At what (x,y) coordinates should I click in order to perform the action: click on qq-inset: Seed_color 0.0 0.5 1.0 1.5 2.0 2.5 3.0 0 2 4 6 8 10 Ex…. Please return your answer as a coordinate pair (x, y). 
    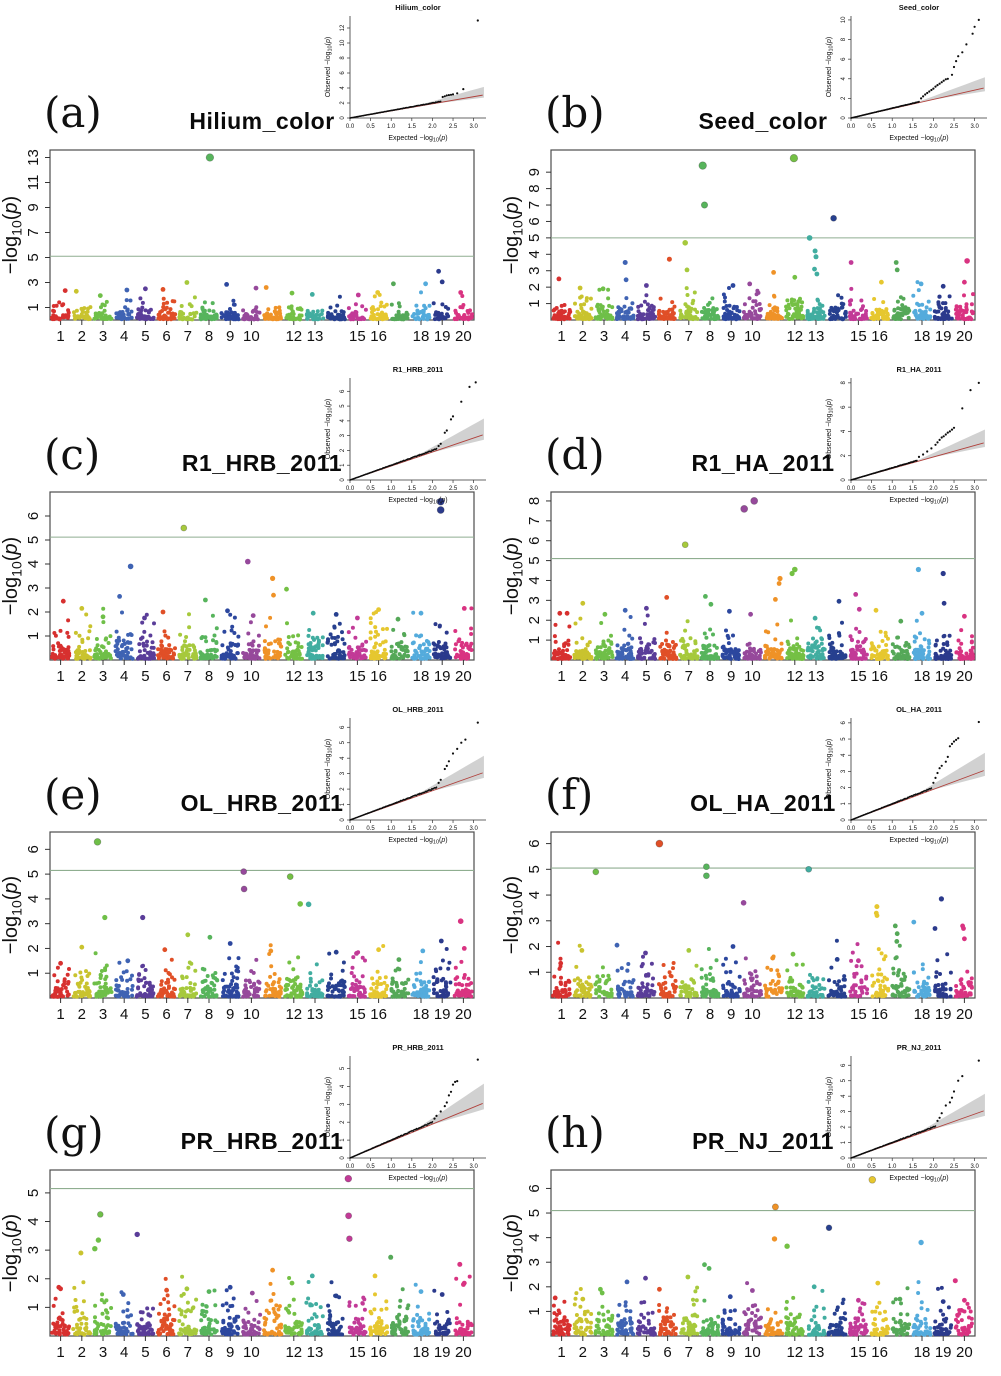
    Looking at the image, I should click on (906, 73).